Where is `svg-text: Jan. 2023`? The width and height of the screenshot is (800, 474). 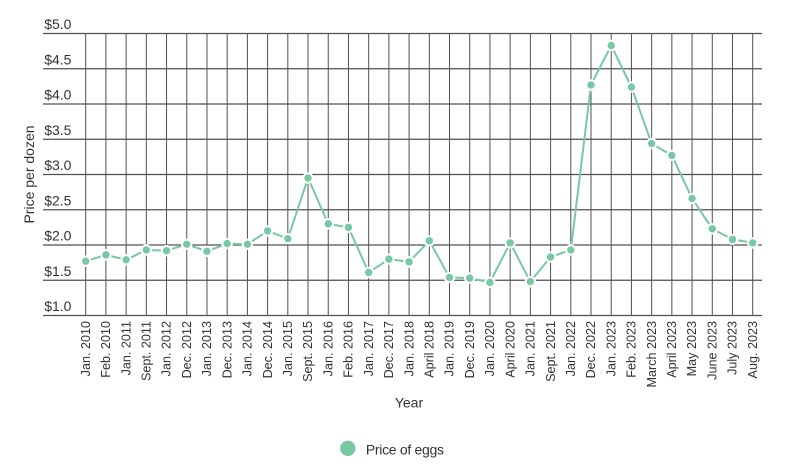 svg-text: Jan. 2023 is located at coordinates (611, 348).